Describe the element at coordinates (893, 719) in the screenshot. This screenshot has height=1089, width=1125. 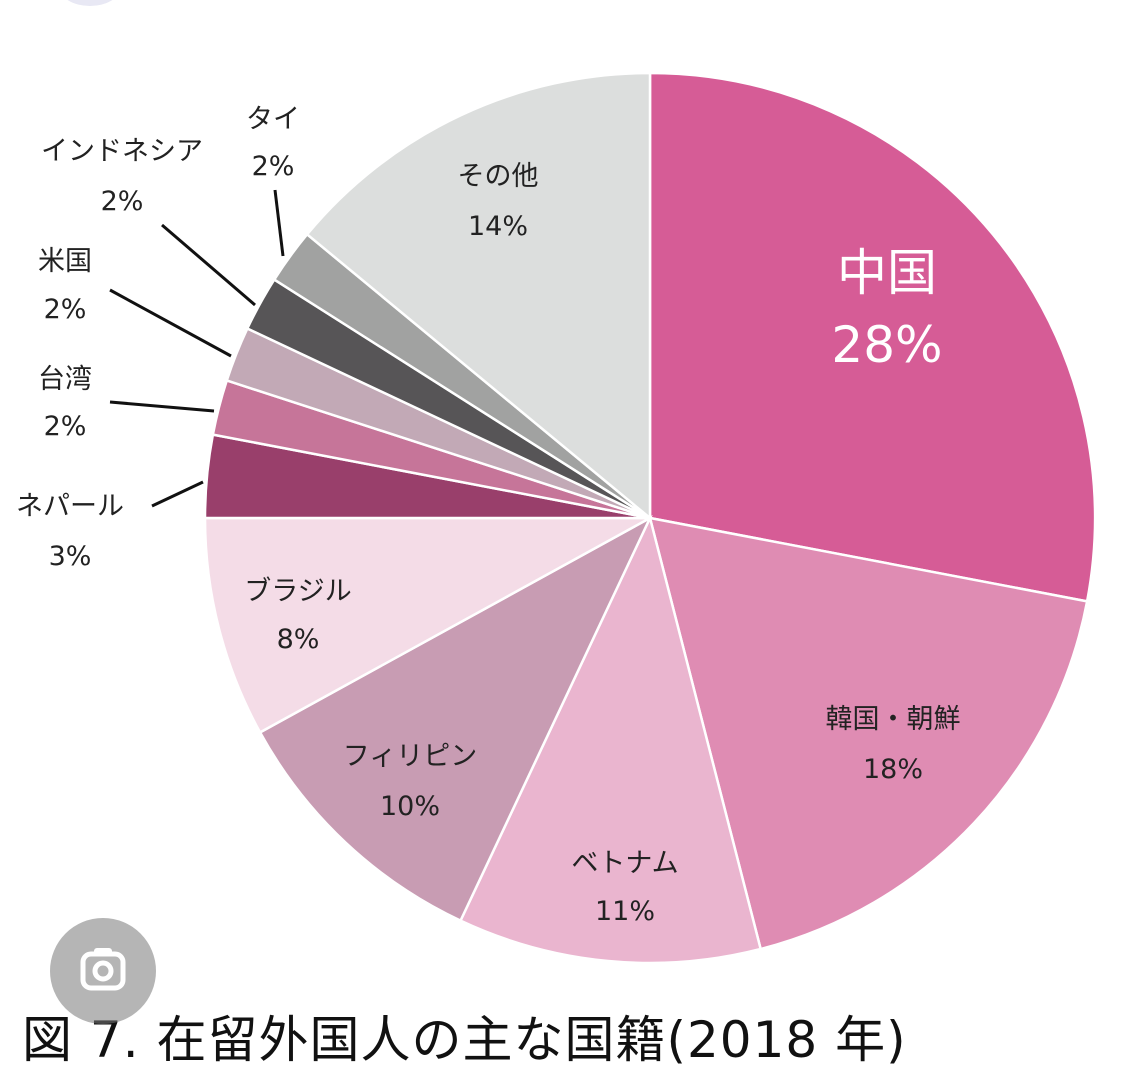
I see `slice-label: 韓国・朝鮮` at that location.